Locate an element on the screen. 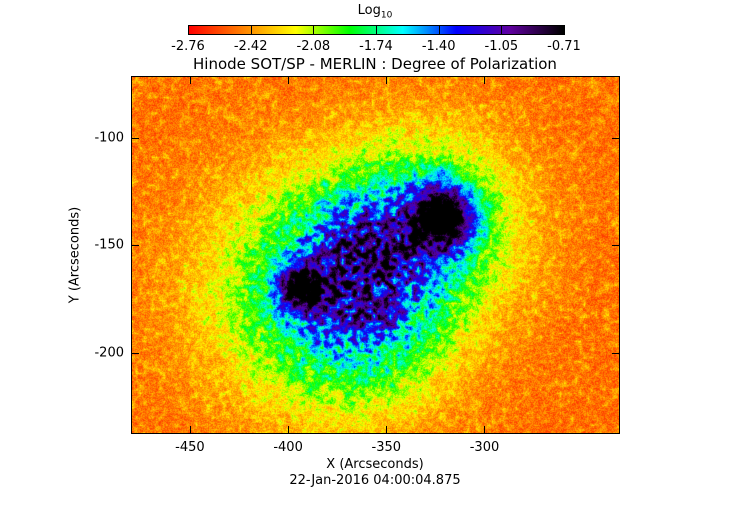 This screenshot has height=512, width=750. x-tick-label: -300 is located at coordinates (484, 447).